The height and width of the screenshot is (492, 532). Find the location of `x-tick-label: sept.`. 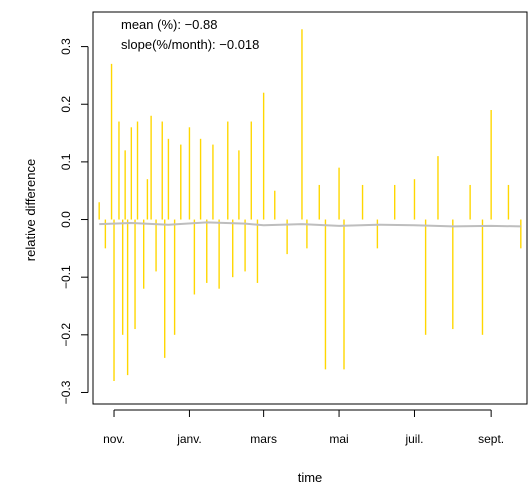

x-tick-label: sept. is located at coordinates (491, 439).